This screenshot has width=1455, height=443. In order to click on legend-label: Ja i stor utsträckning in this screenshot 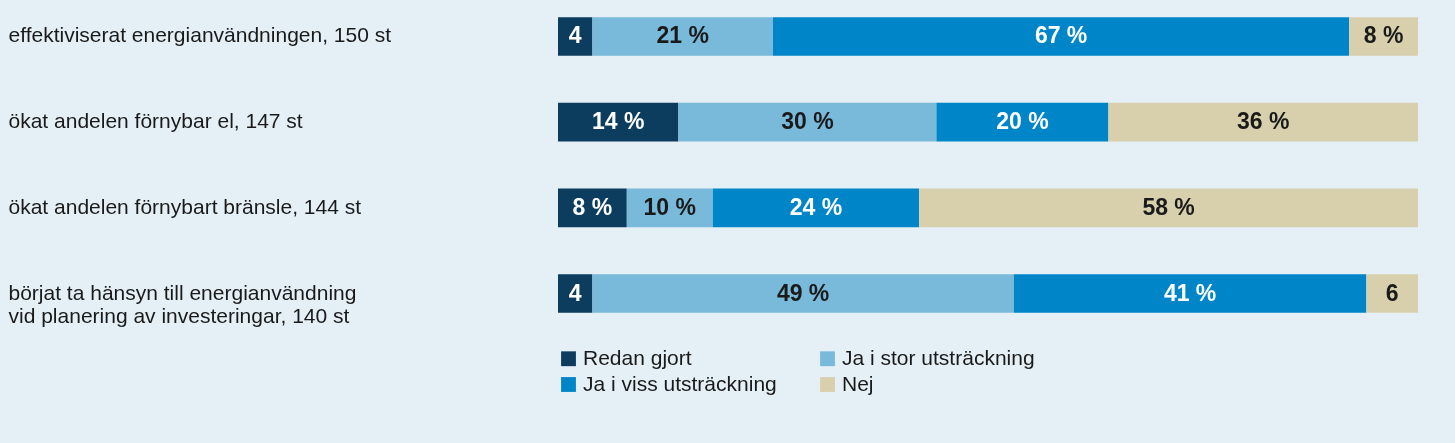, I will do `click(938, 357)`.